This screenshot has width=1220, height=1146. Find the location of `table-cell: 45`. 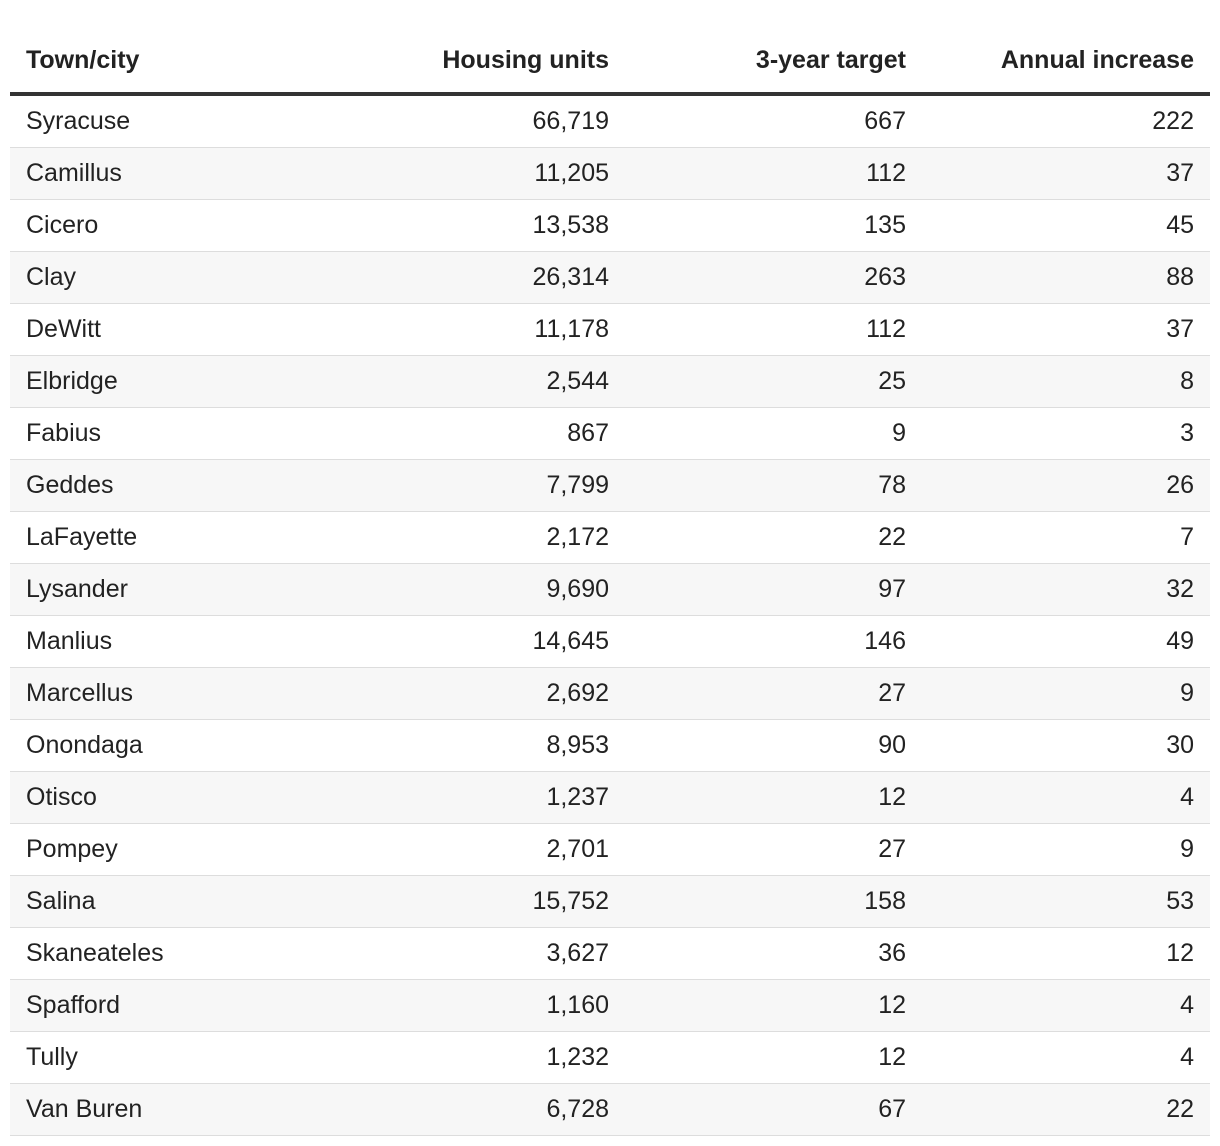

table-cell: 45 is located at coordinates (1066, 225).